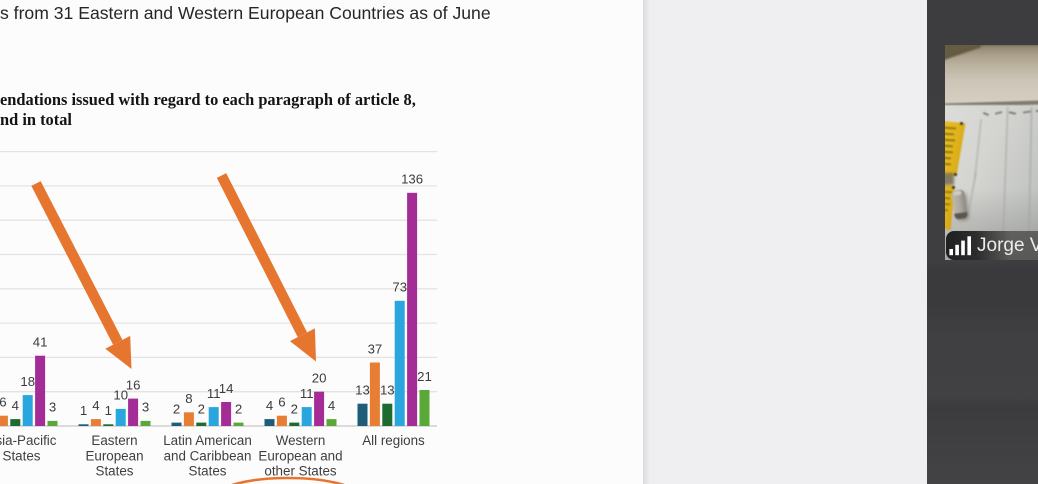  I want to click on svg-text: Western, so click(301, 440).